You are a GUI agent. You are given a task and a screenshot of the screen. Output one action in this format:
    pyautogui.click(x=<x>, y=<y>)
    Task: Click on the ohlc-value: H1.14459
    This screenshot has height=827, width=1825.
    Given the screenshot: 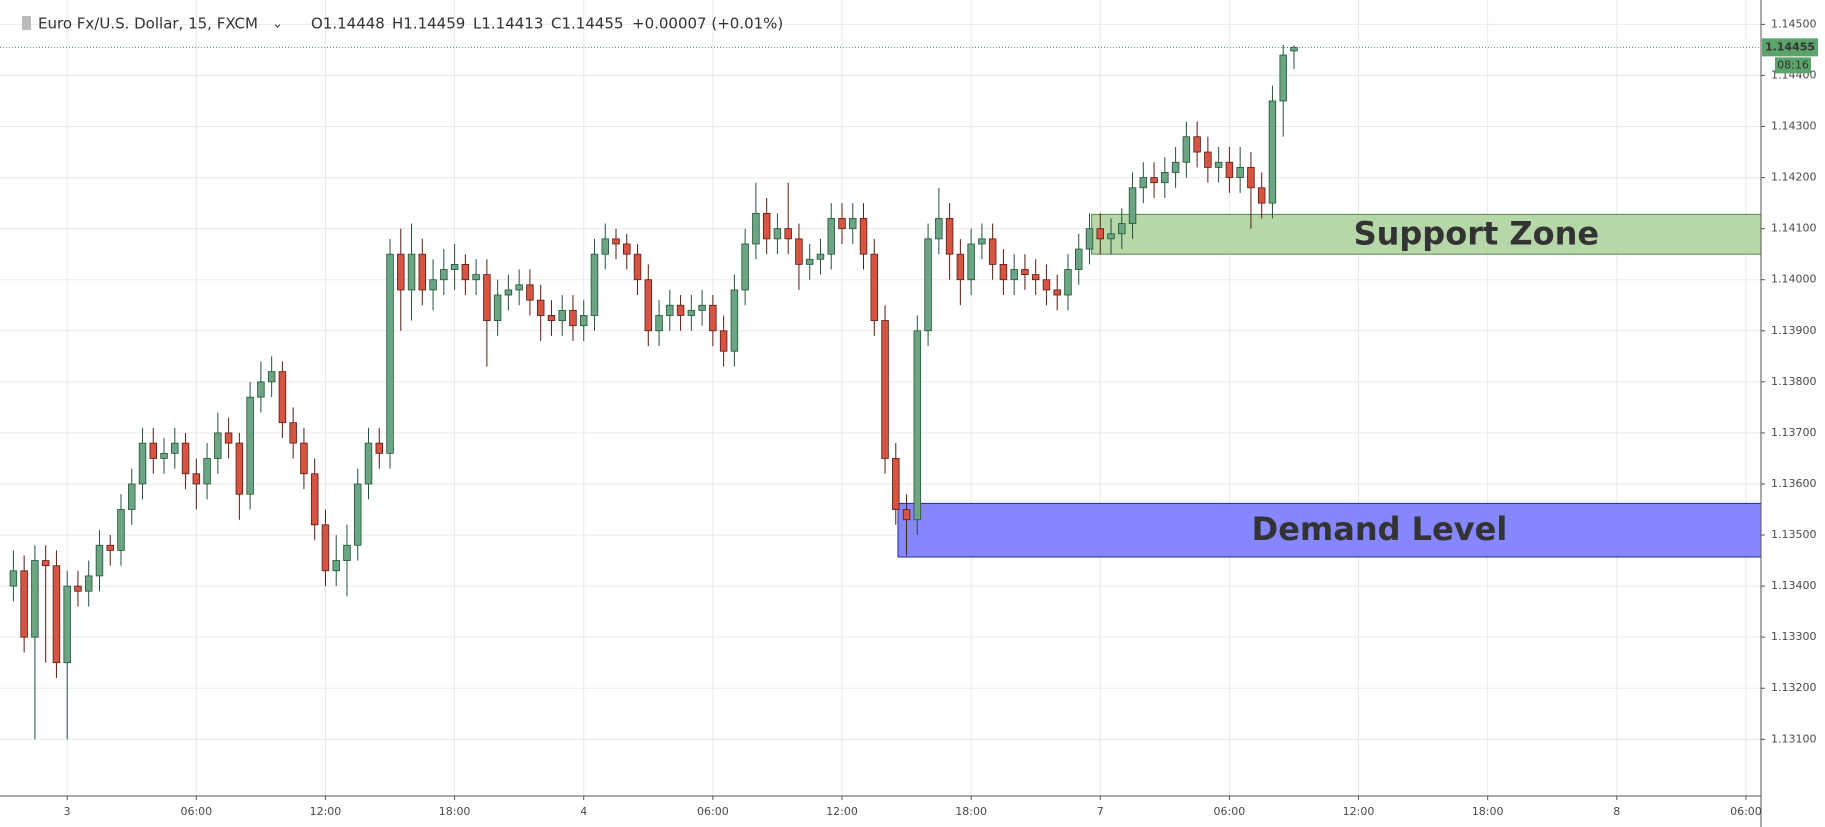 What is the action you would take?
    pyautogui.click(x=428, y=24)
    